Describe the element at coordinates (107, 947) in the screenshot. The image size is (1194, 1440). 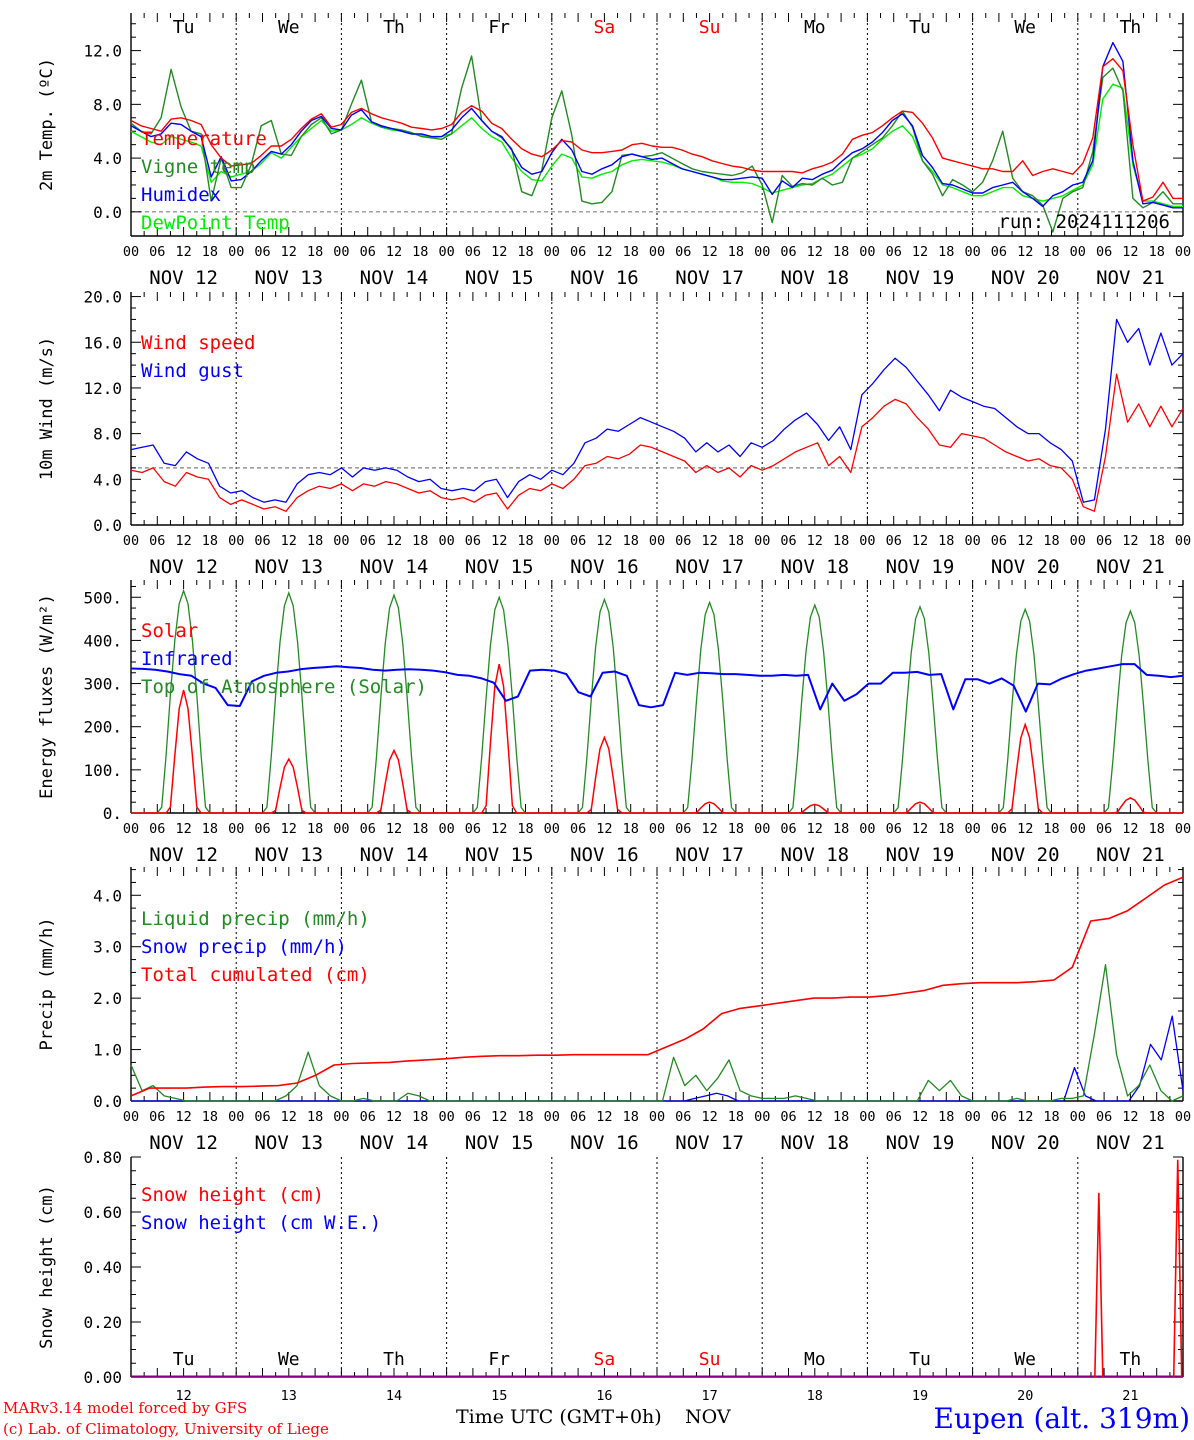
I see `y-tick-label: 3.0` at that location.